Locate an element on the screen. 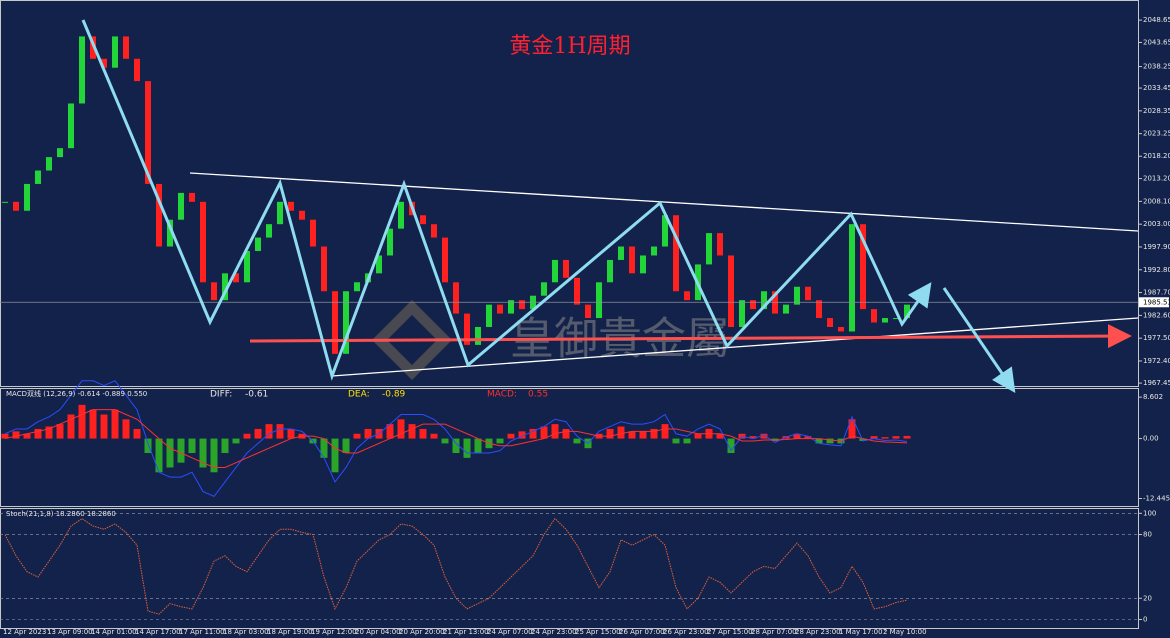 The width and height of the screenshot is (1170, 638). dea-value: -0.89 is located at coordinates (394, 395).